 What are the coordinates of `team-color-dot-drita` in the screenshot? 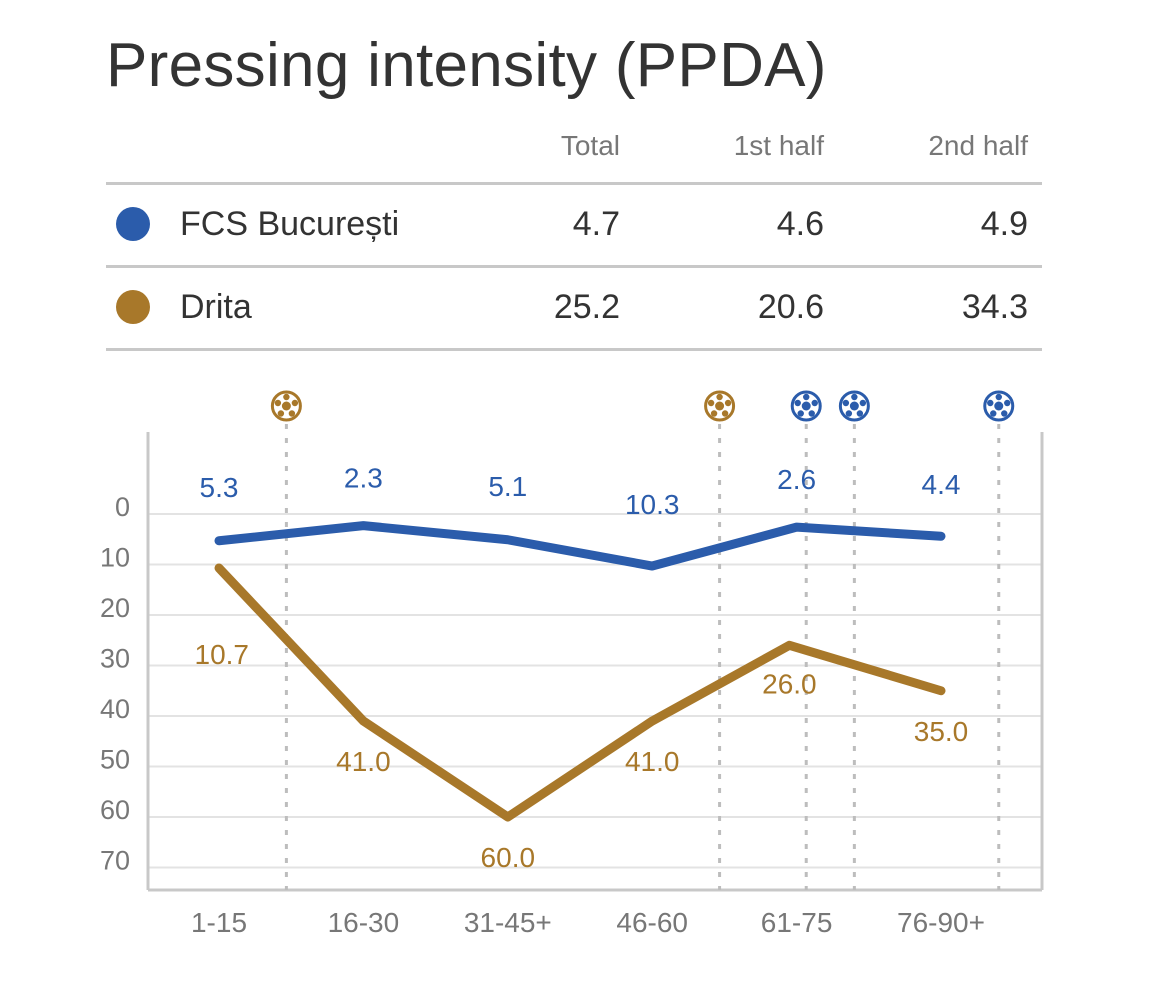 It's located at (133, 307).